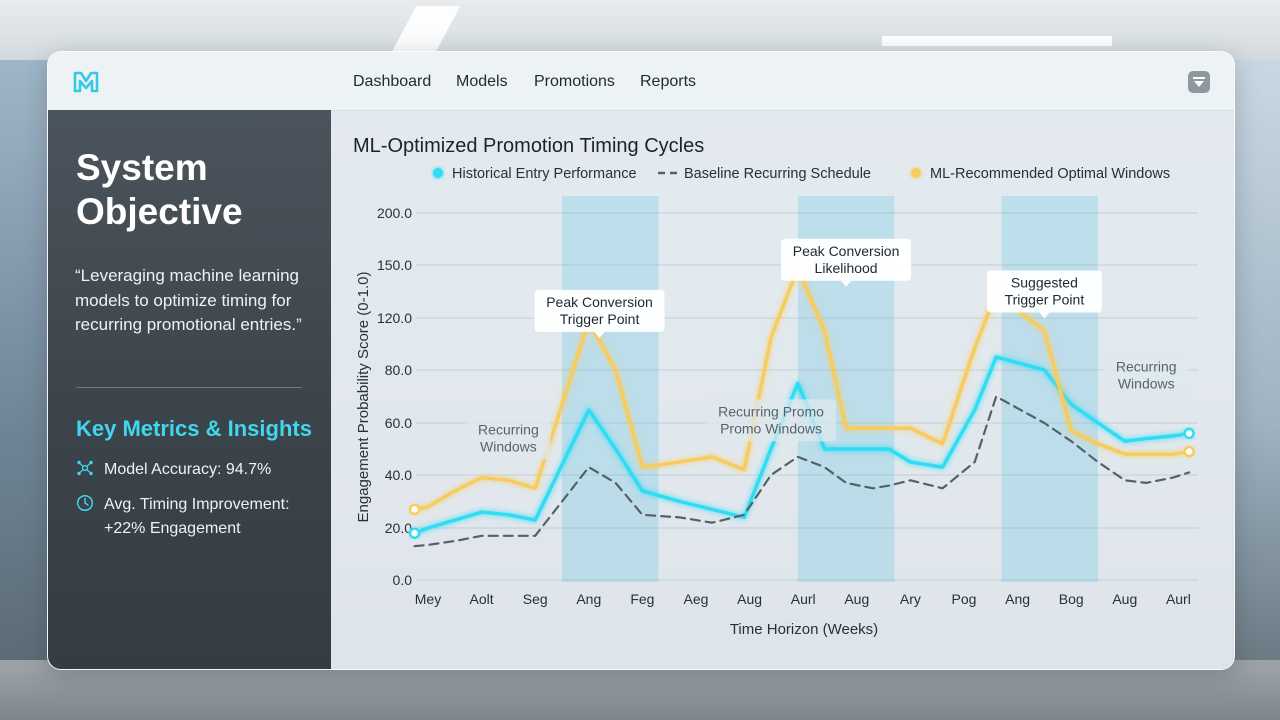 The width and height of the screenshot is (1280, 720). I want to click on background-ceiling, so click(640, 30).